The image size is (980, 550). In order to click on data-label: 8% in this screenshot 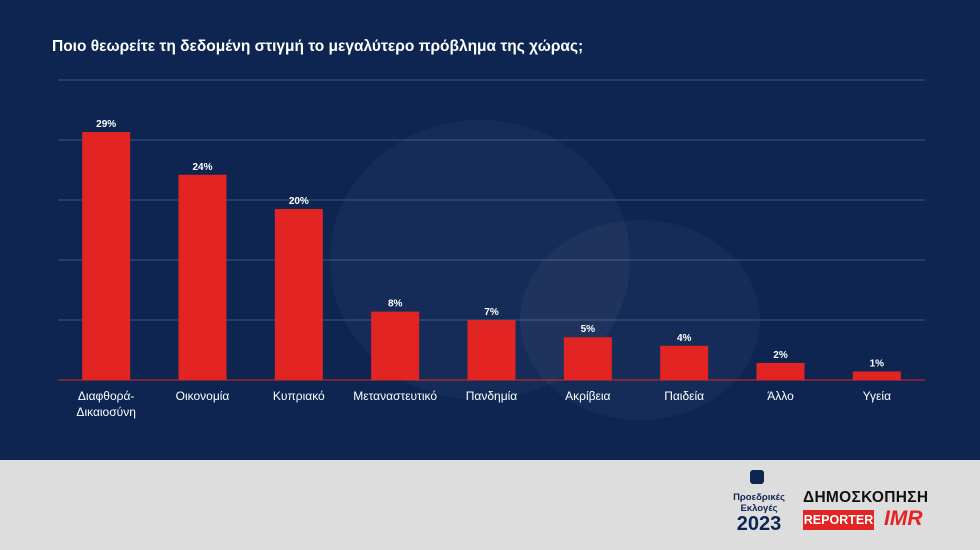, I will do `click(395, 304)`.